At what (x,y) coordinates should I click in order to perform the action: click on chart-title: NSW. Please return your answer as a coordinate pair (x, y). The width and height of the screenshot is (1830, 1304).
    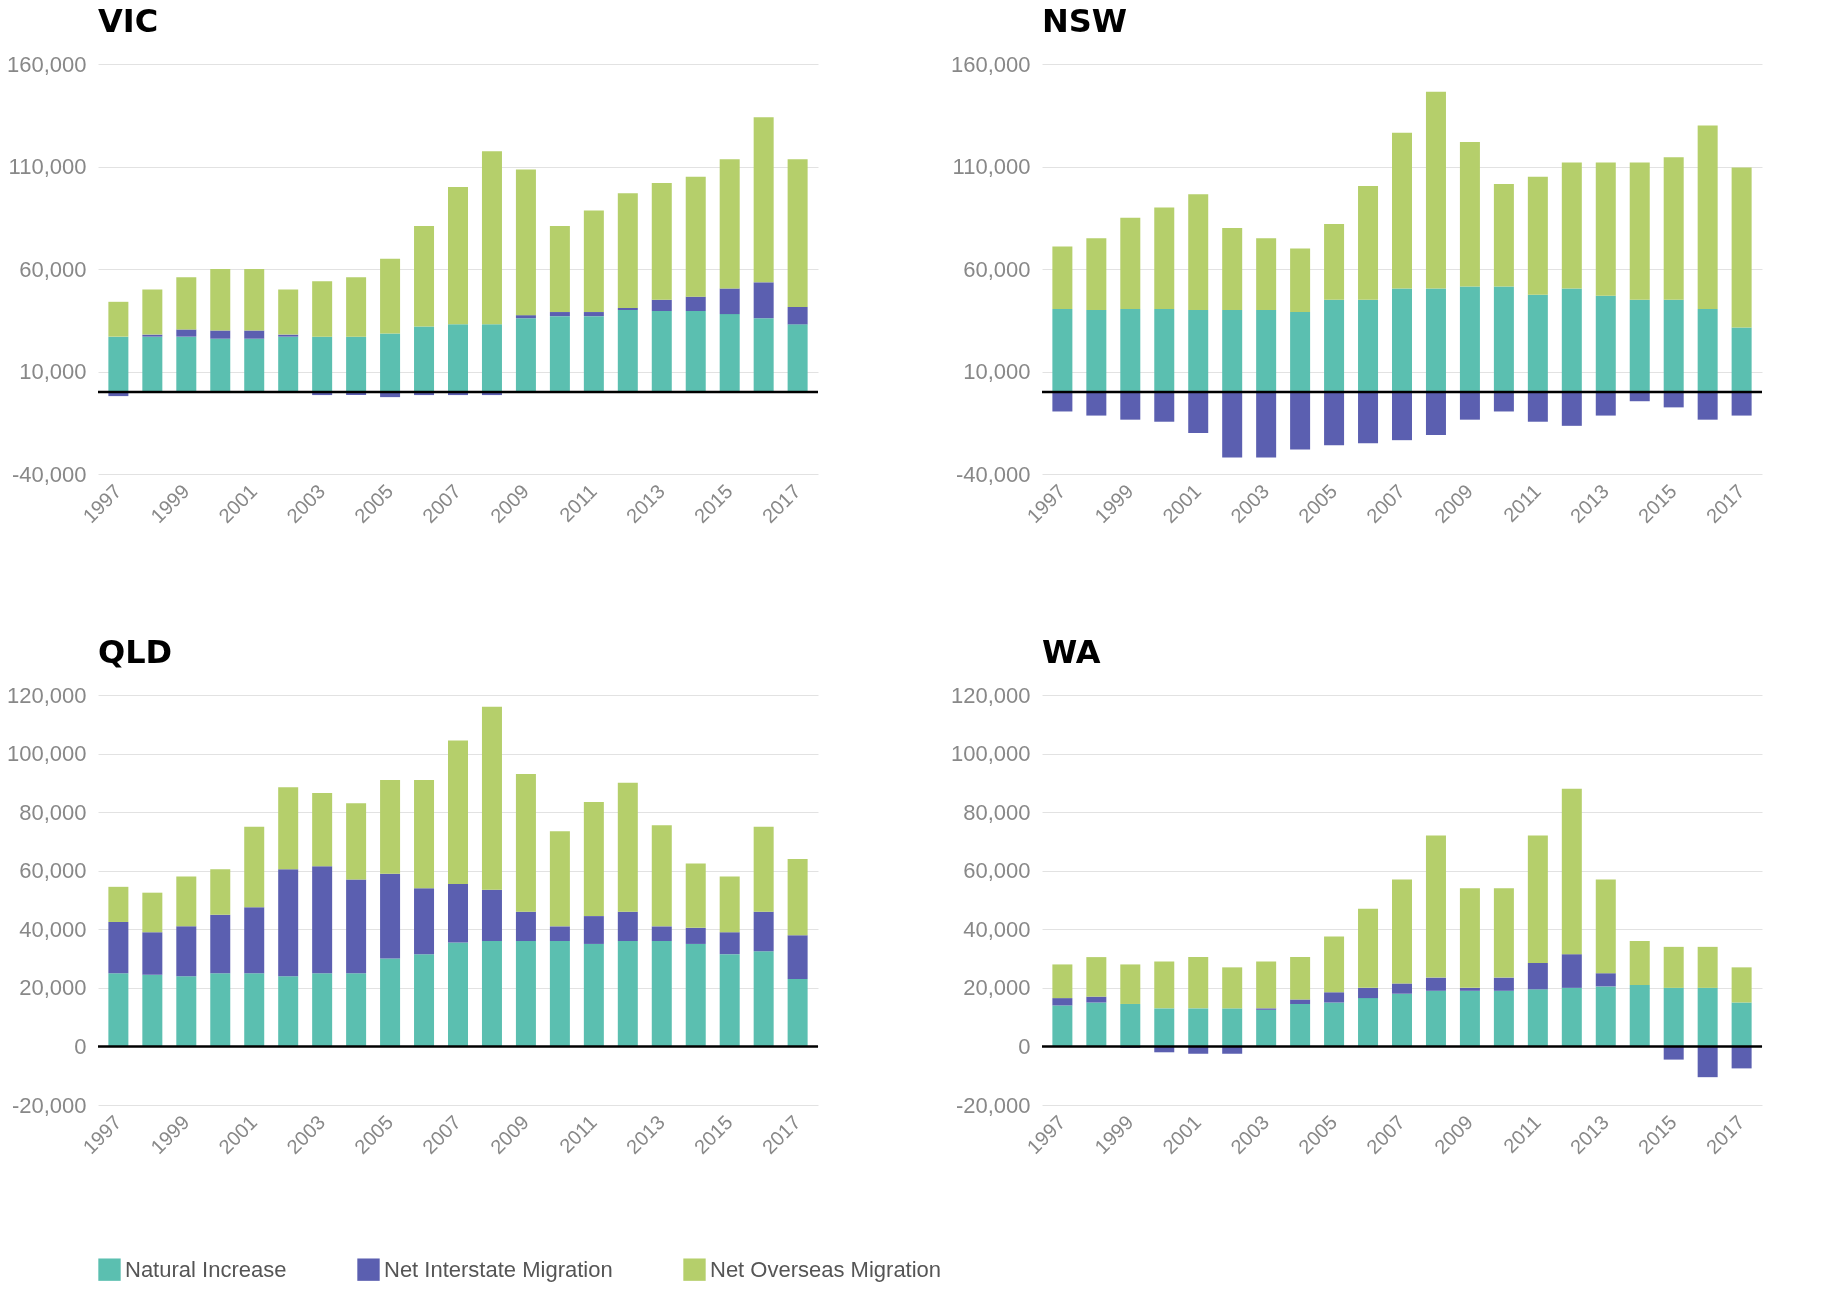
    Looking at the image, I should click on (1085, 21).